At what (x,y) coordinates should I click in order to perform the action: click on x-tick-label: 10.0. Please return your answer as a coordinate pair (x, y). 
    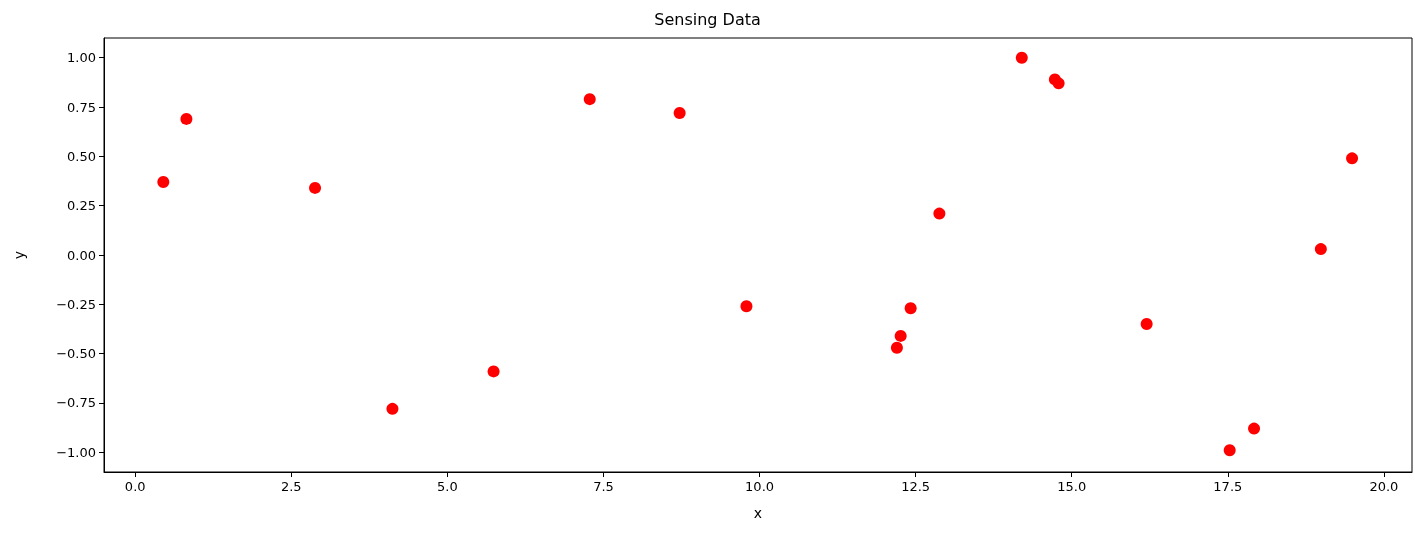
    Looking at the image, I should click on (760, 486).